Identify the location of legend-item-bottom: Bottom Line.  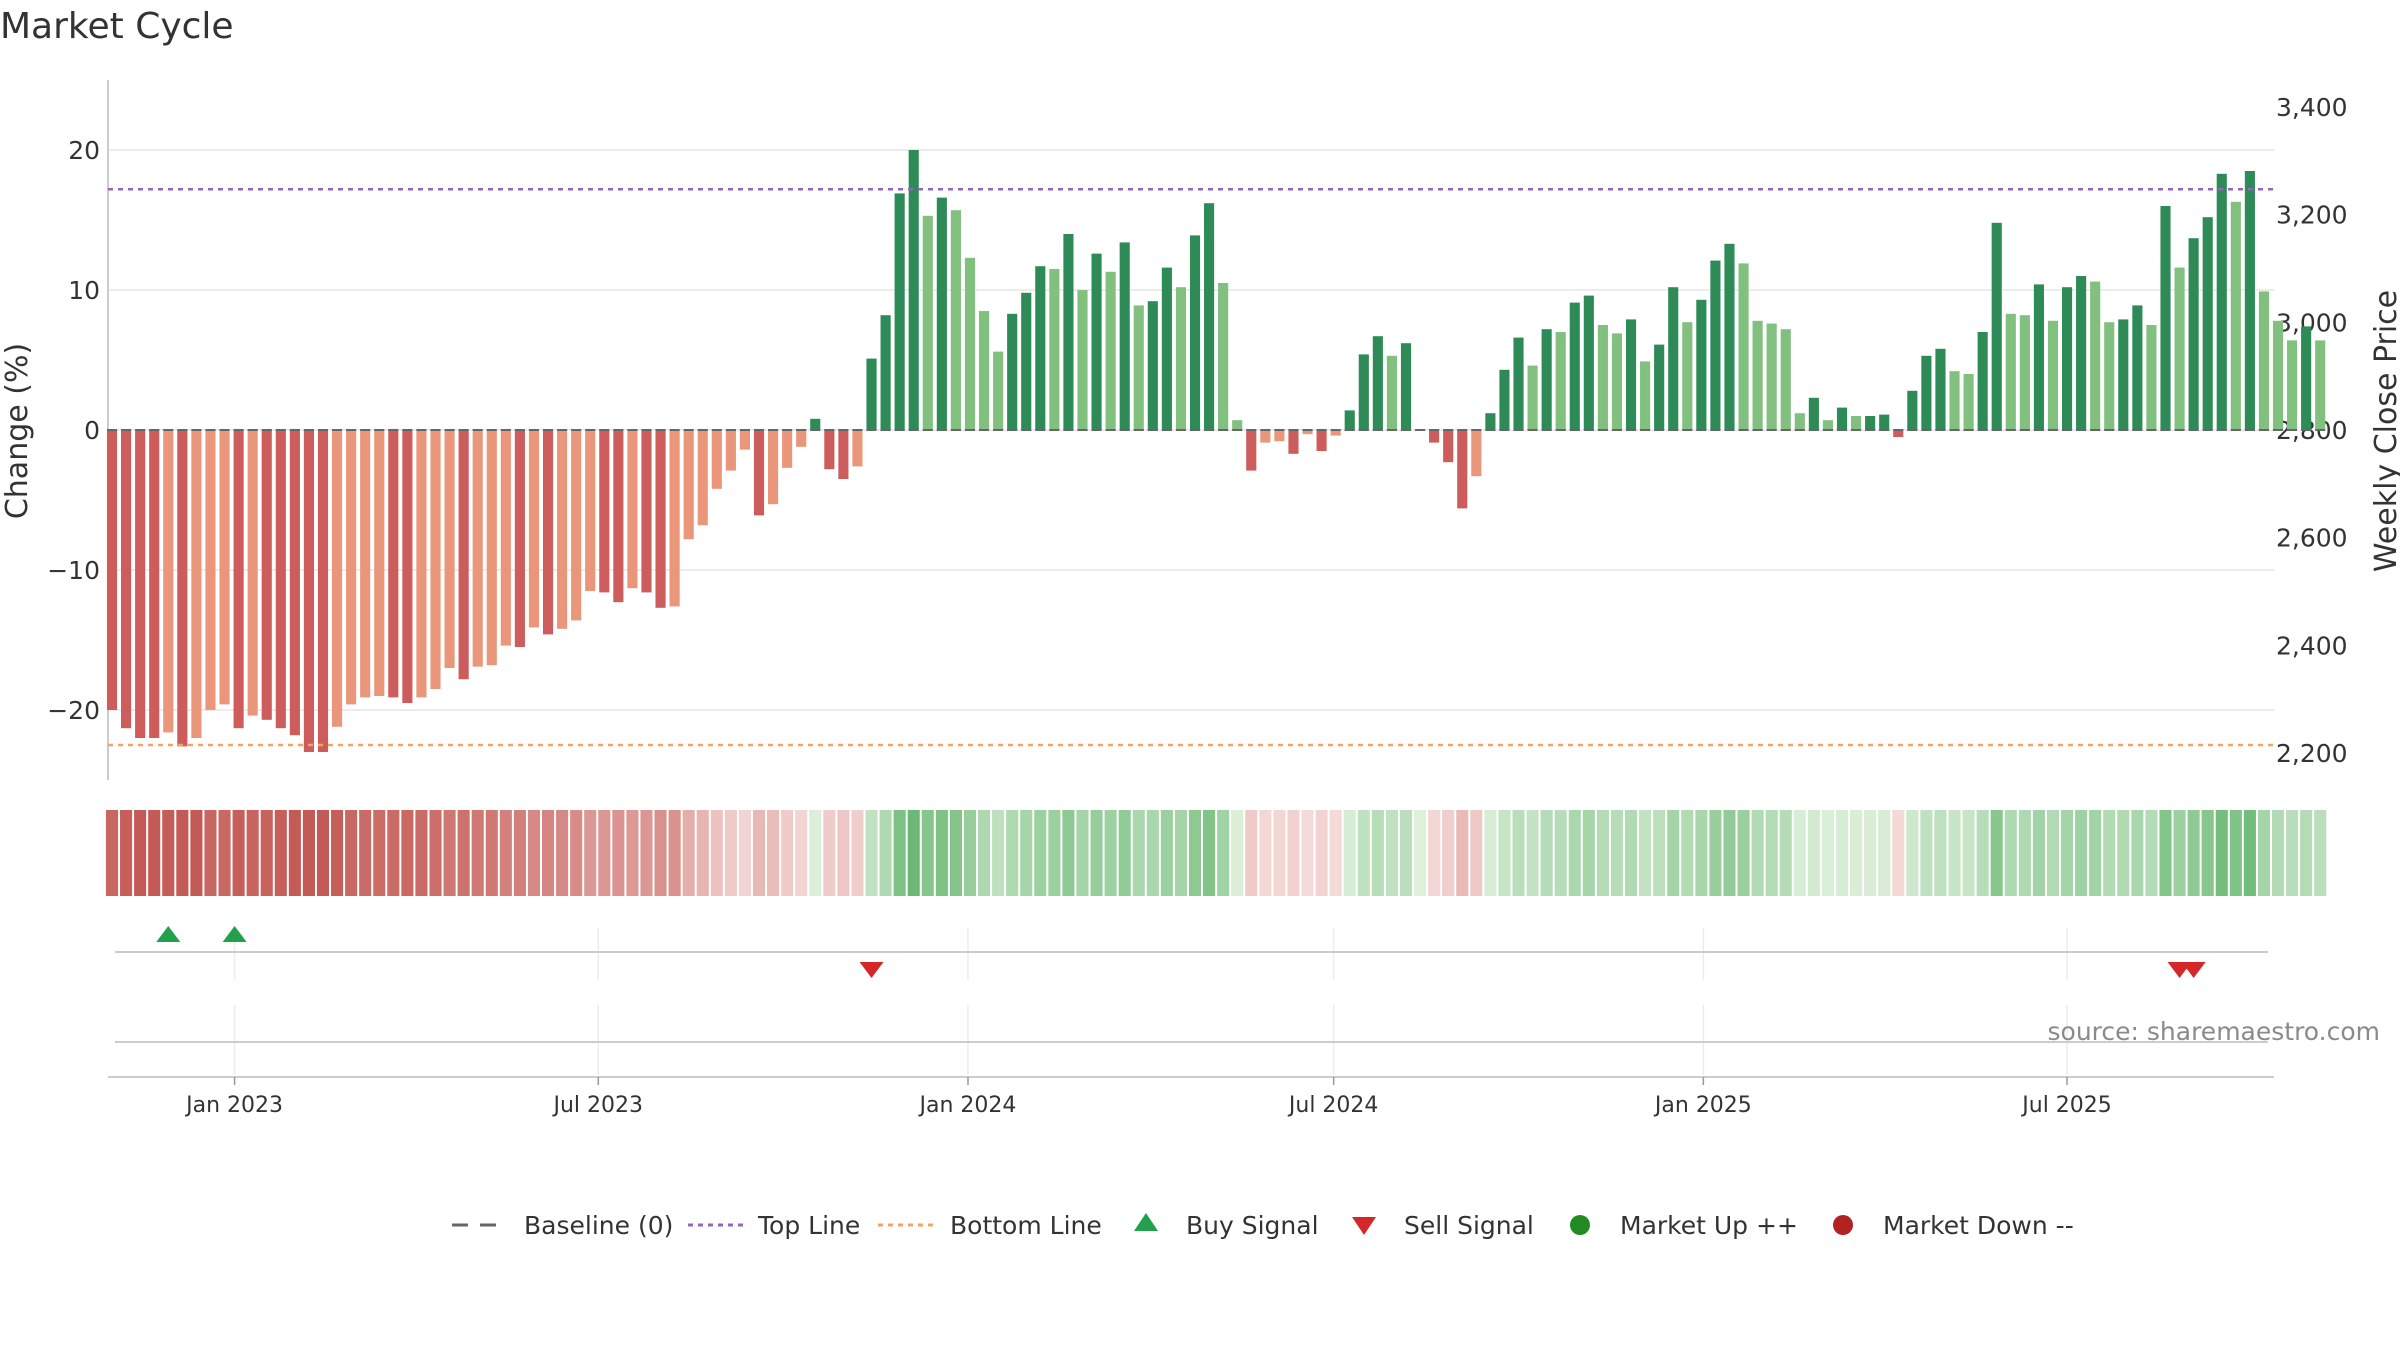
(990, 1225).